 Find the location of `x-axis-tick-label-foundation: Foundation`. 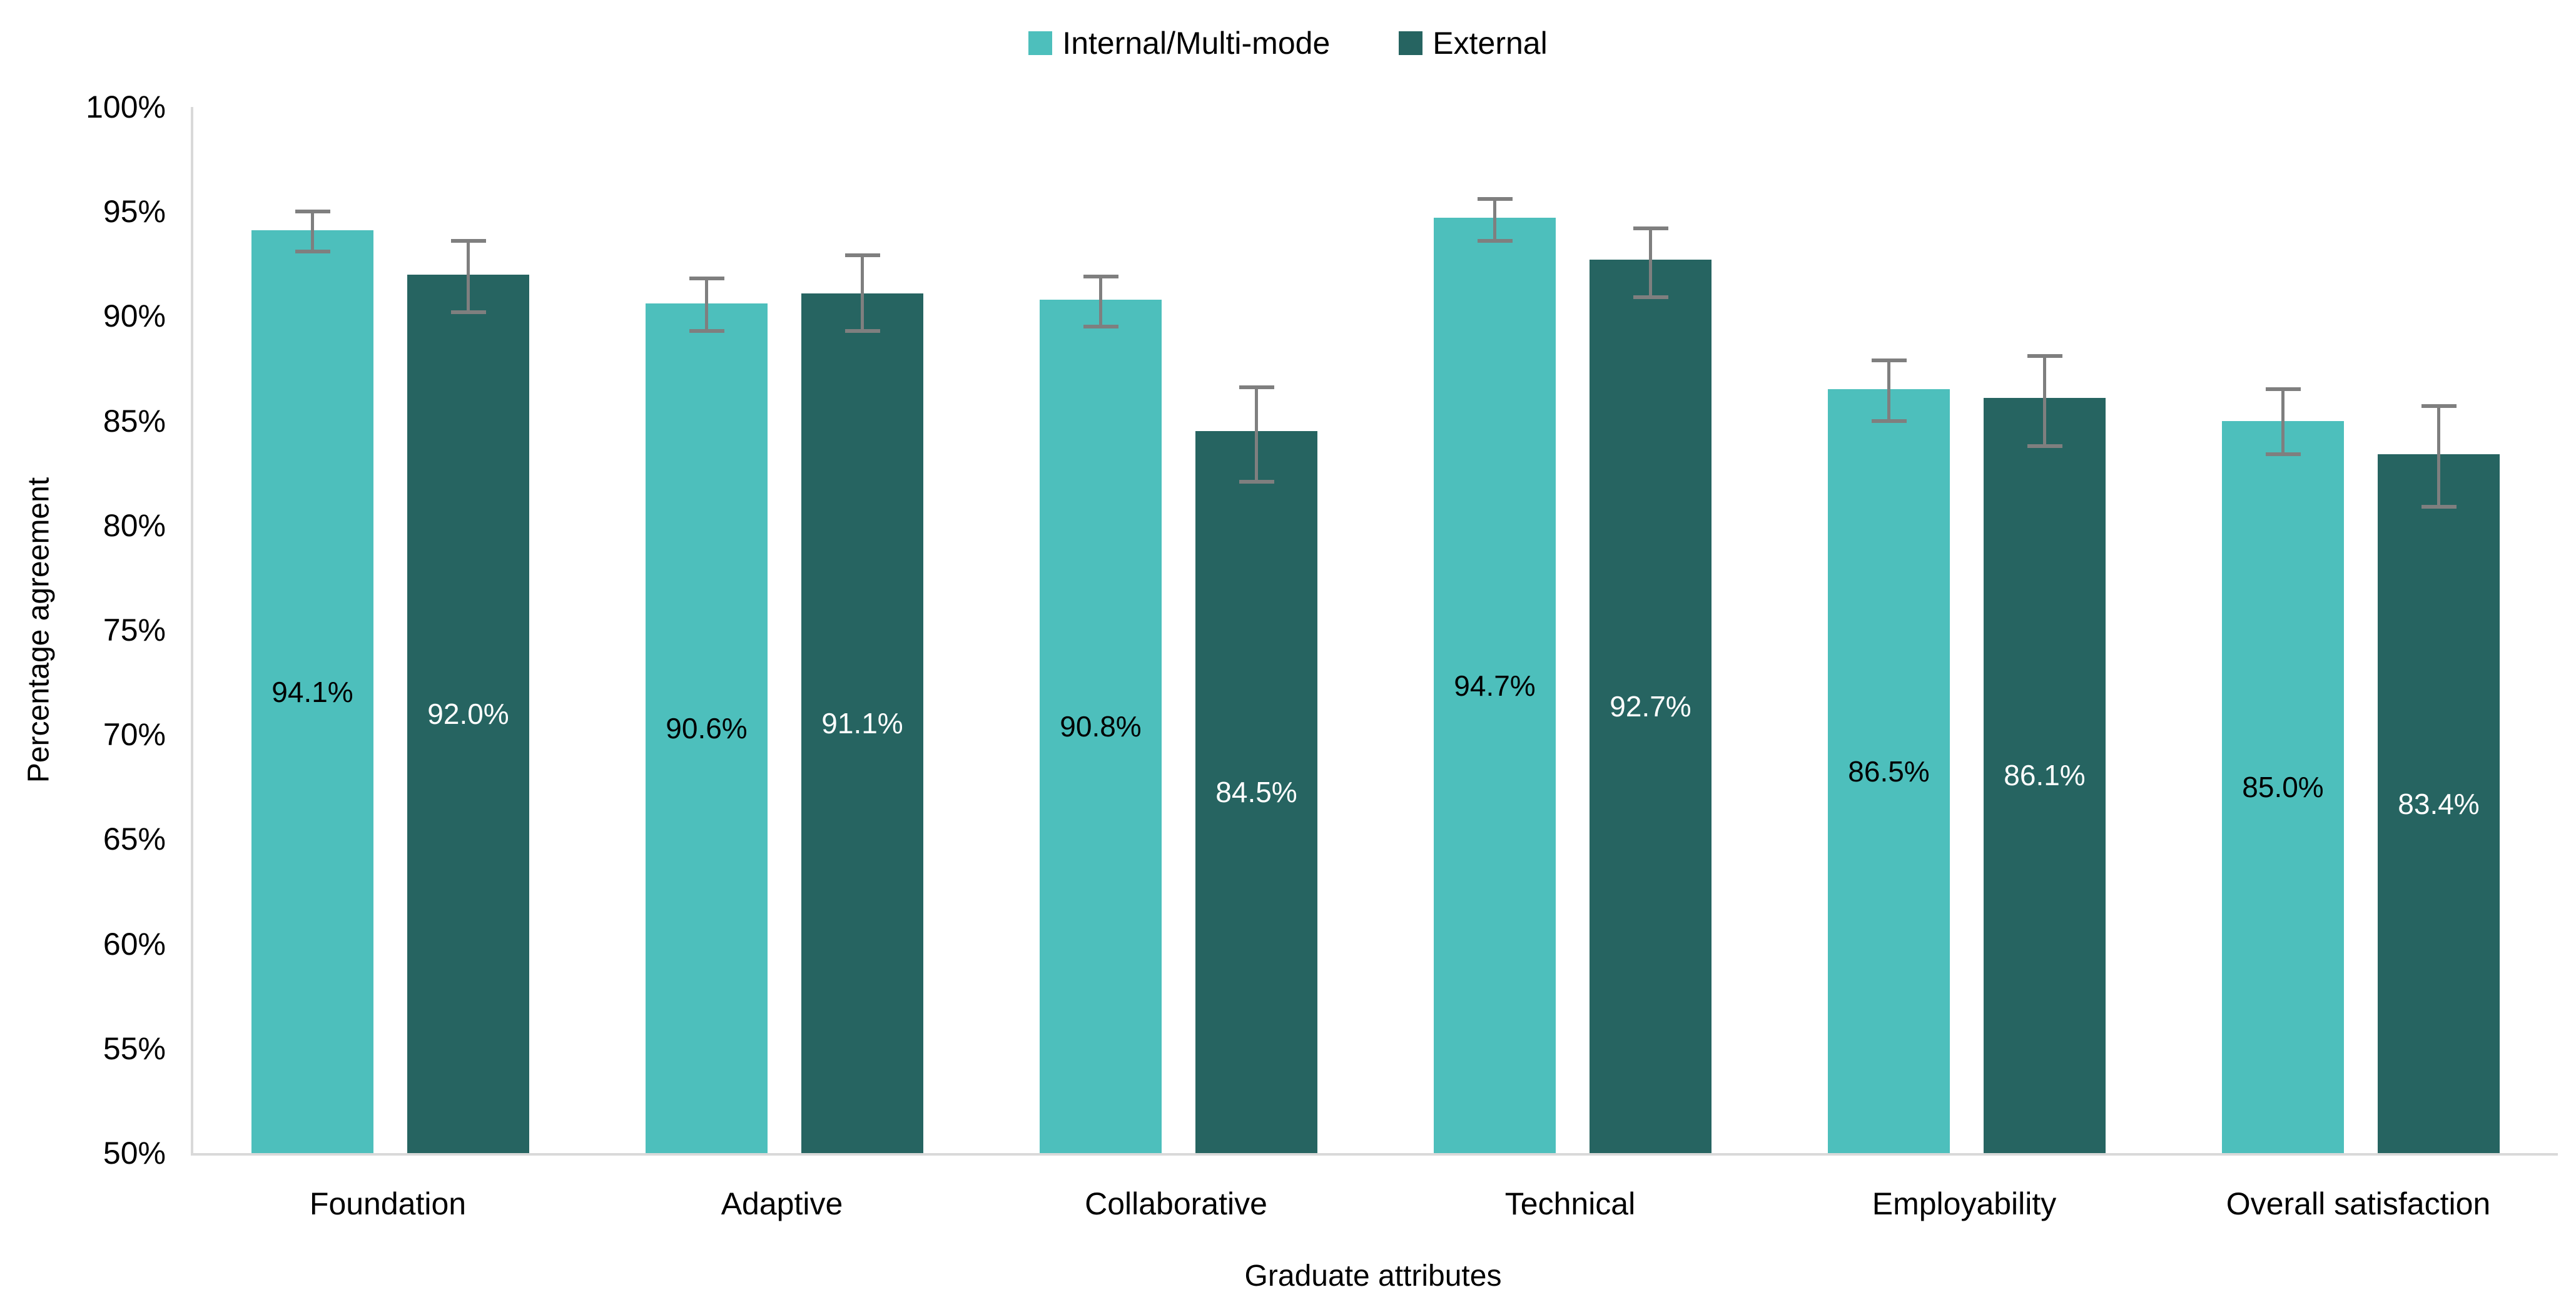

x-axis-tick-label-foundation: Foundation is located at coordinates (388, 1204).